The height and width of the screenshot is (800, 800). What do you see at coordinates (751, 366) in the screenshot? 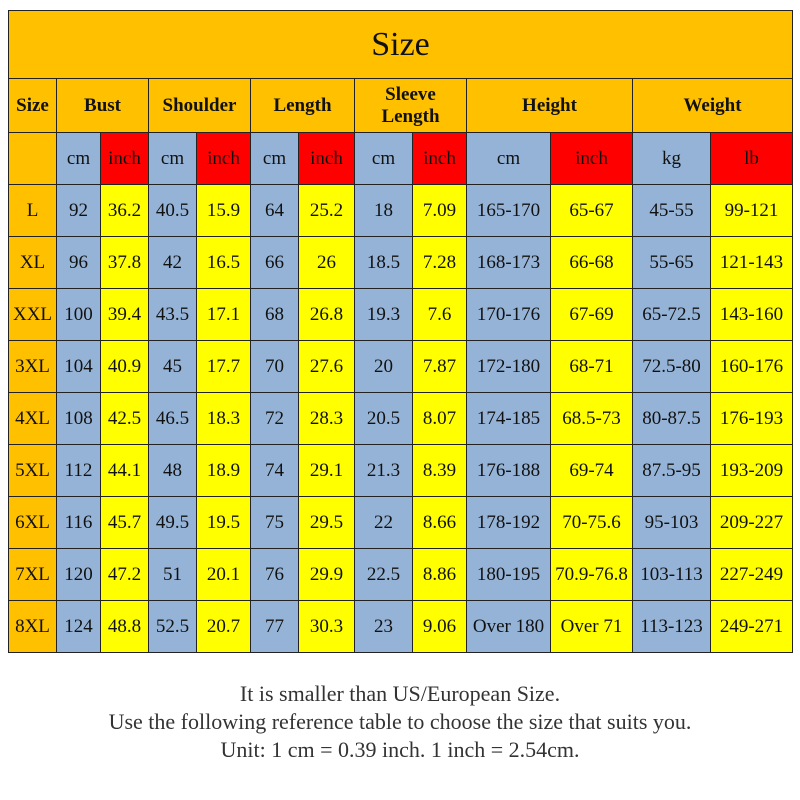
I see `value-cell: 160-176` at bounding box center [751, 366].